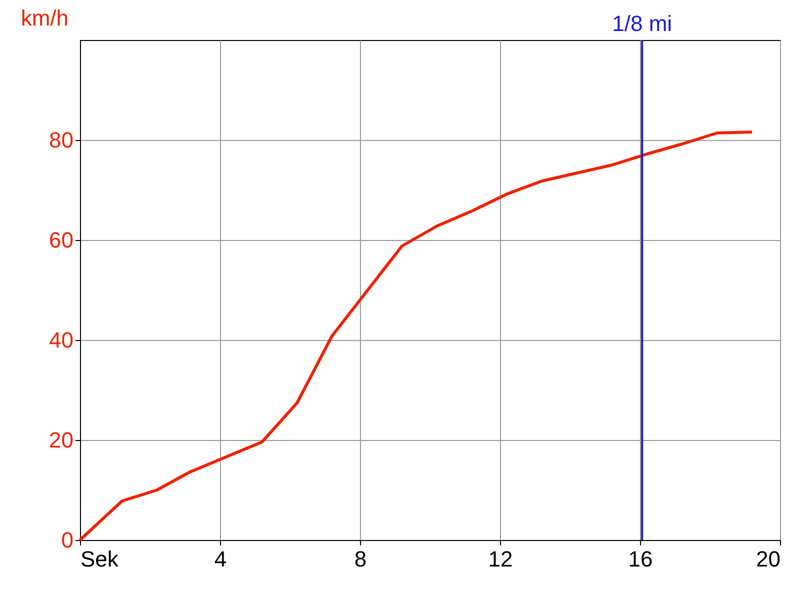  What do you see at coordinates (61, 440) in the screenshot?
I see `y-tick-label: 20` at bounding box center [61, 440].